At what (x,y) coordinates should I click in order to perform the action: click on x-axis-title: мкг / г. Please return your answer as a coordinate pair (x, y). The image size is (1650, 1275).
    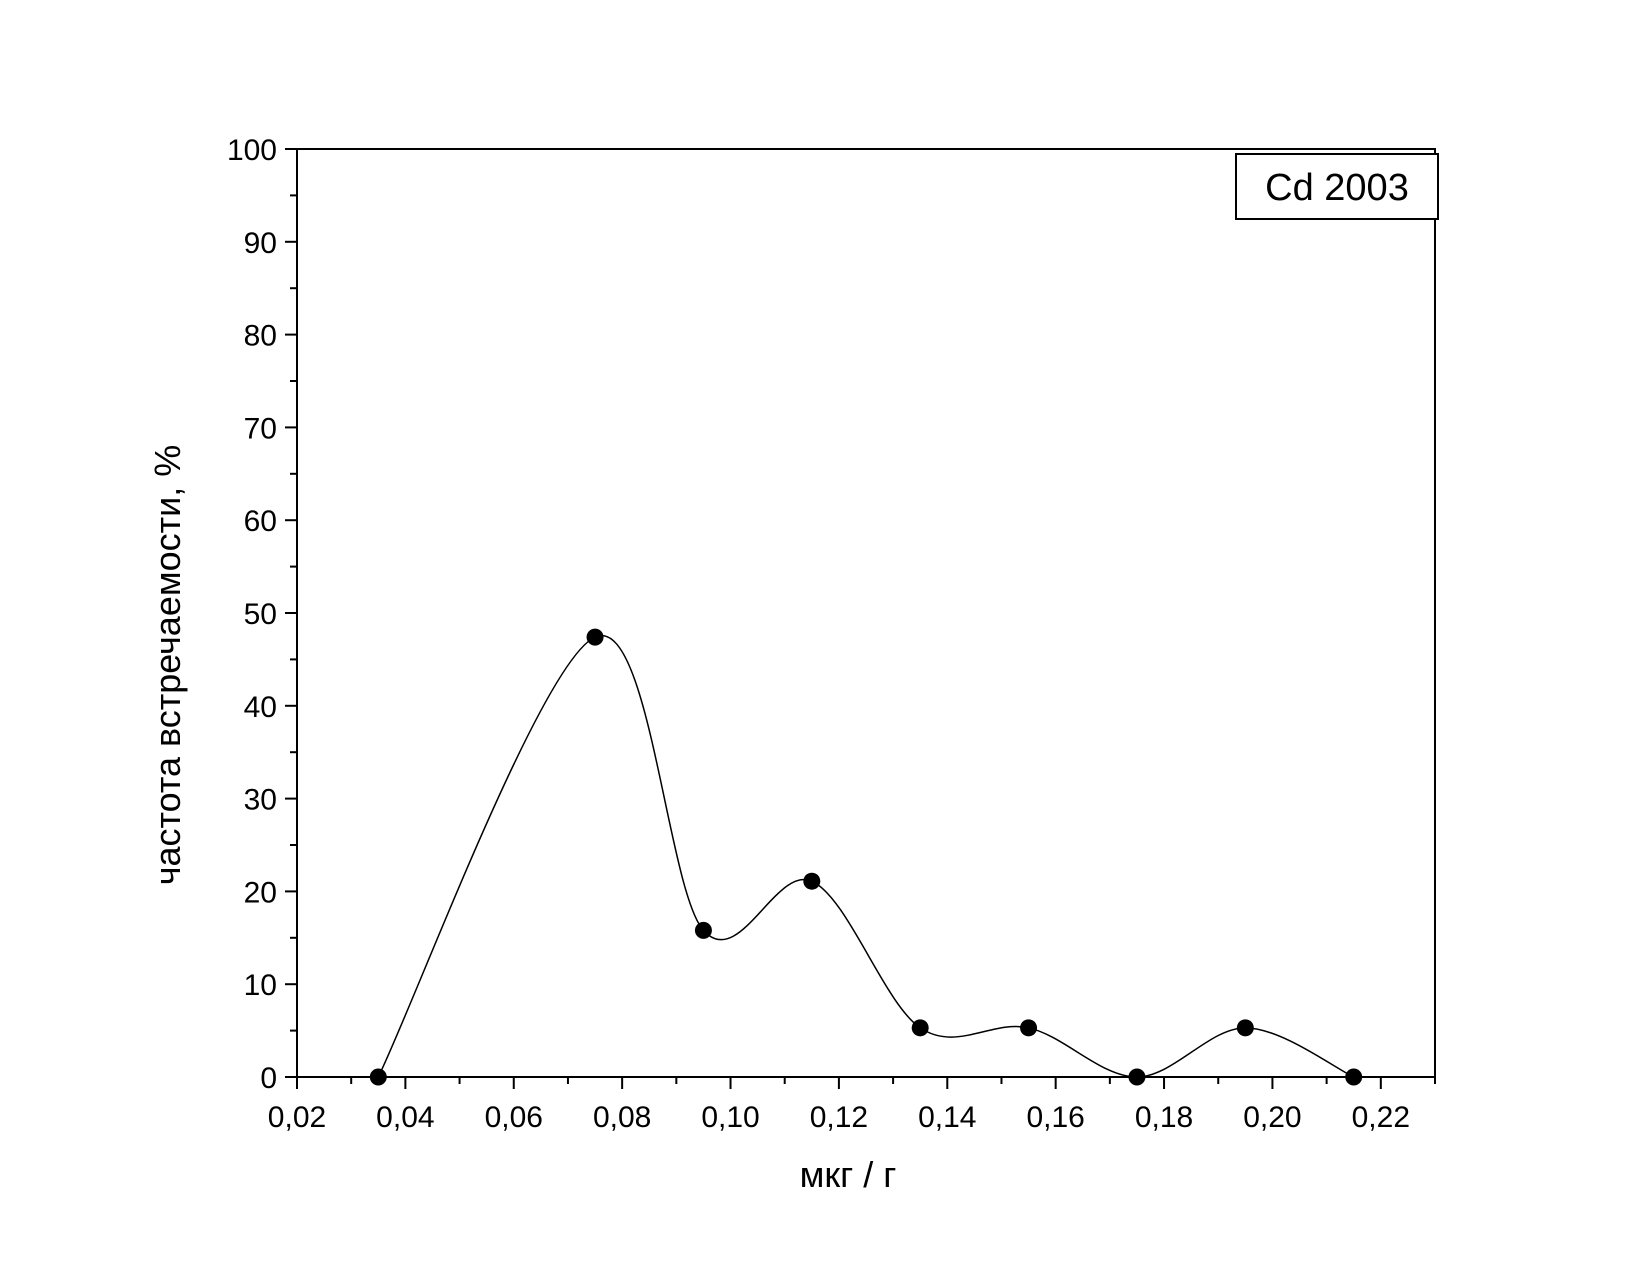
    Looking at the image, I should click on (848, 1174).